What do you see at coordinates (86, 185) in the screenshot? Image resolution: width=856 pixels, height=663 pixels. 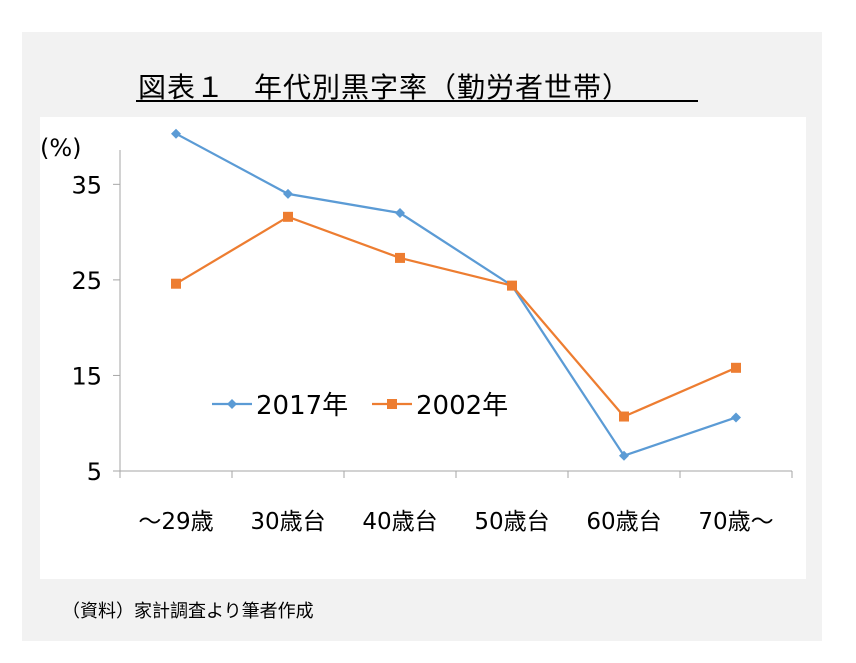 I see `y-tick-label: 35` at bounding box center [86, 185].